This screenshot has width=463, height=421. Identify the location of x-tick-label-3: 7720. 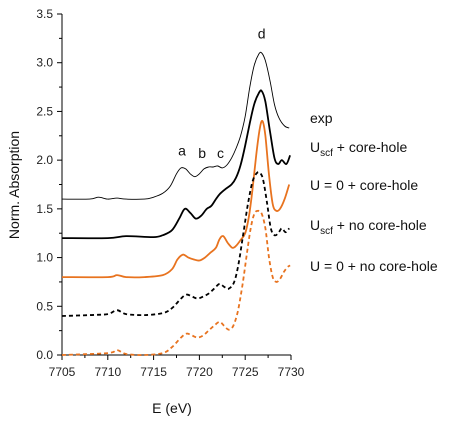
(199, 372).